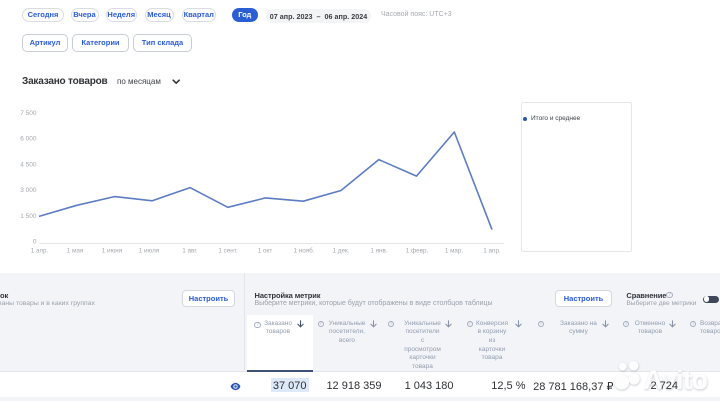 The image size is (720, 401). What do you see at coordinates (454, 251) in the screenshot?
I see `svg-text: 1 мар.` at bounding box center [454, 251].